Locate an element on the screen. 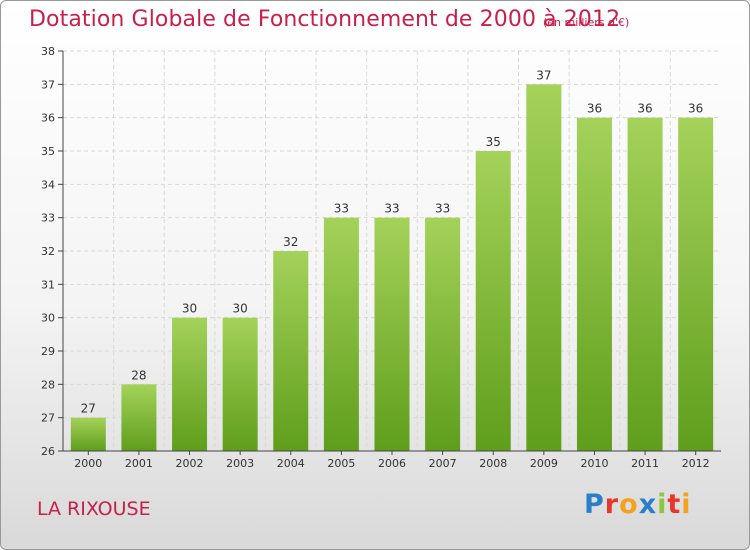 This screenshot has width=750, height=550. y-tick-label: 26 is located at coordinates (48, 451).